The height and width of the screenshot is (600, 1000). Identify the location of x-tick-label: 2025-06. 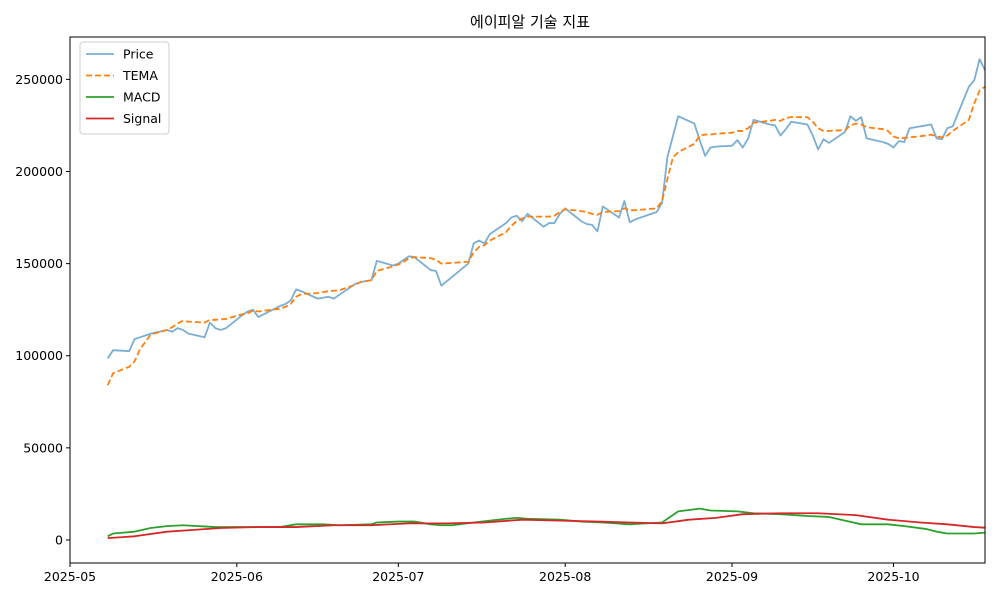
(237, 576).